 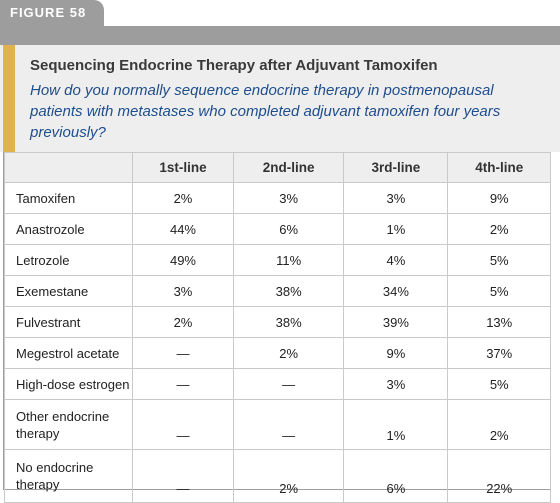 What do you see at coordinates (396, 260) in the screenshot?
I see `table-cell: 4%` at bounding box center [396, 260].